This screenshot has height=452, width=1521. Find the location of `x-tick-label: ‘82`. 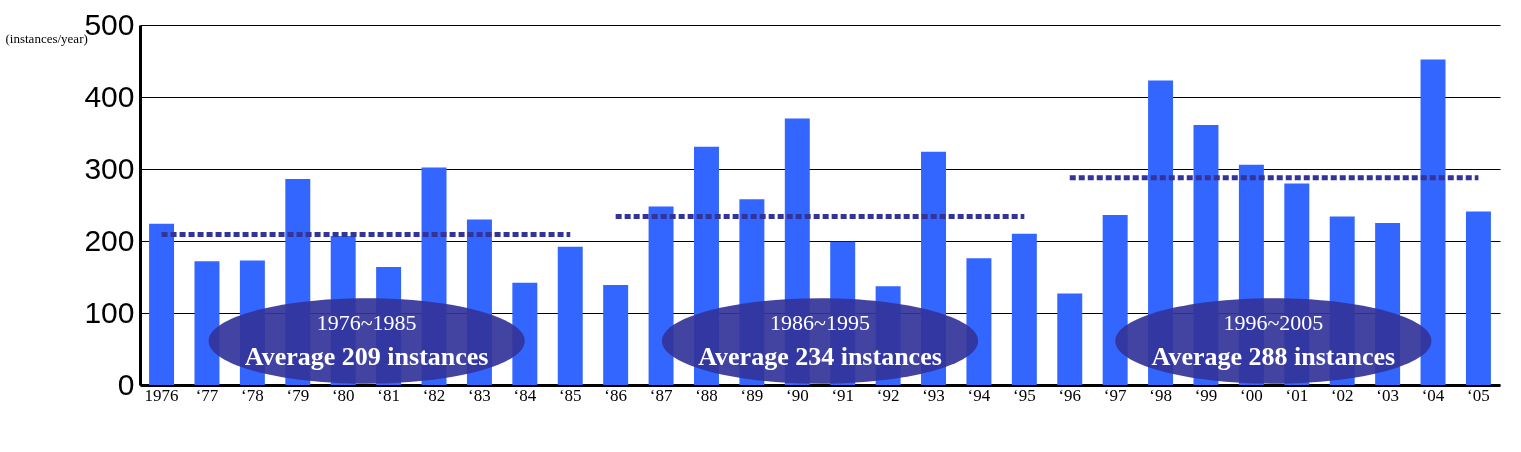

x-tick-label: ‘82 is located at coordinates (434, 395).